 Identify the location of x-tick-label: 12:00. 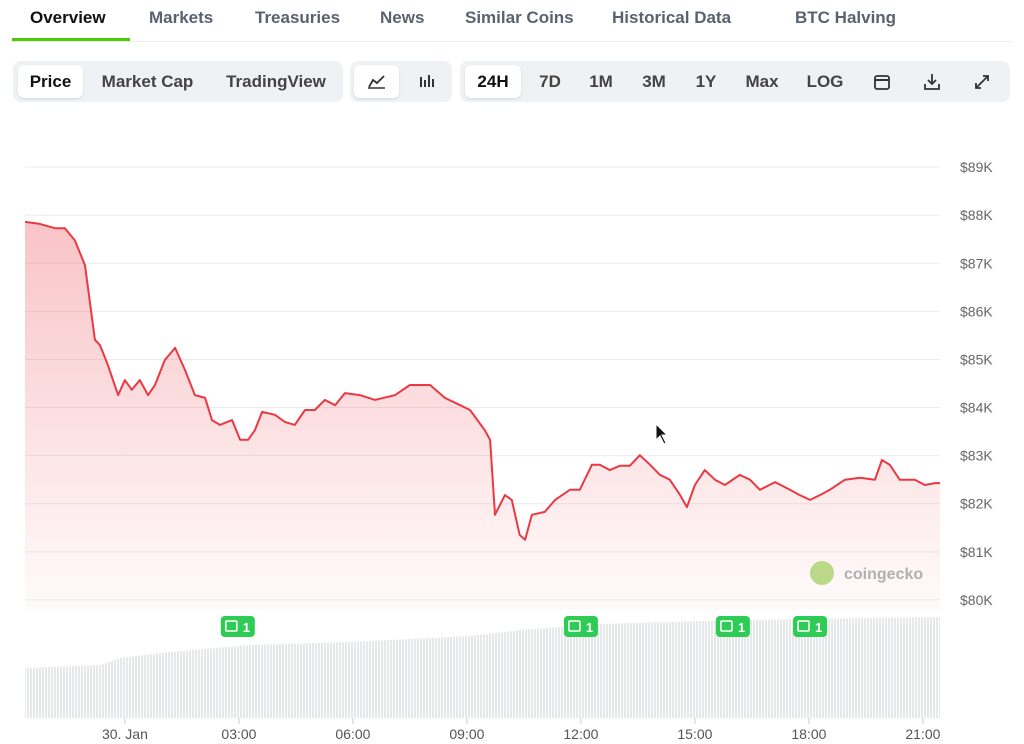
(580, 734).